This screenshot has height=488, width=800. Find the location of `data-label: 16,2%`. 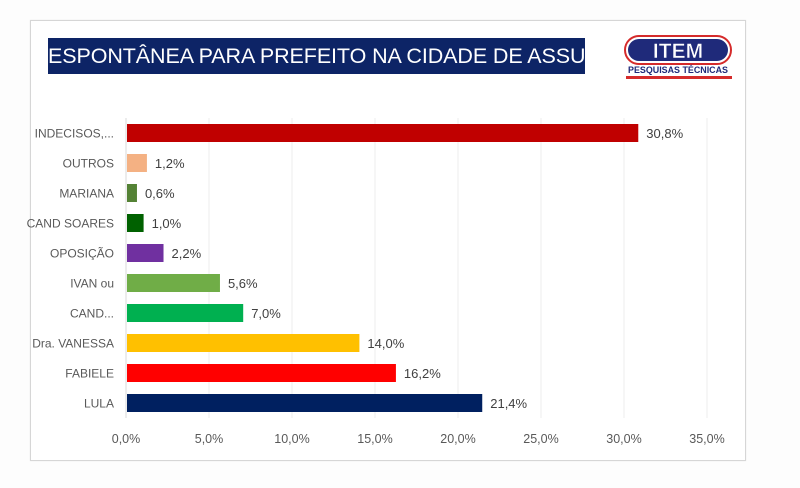

data-label: 16,2% is located at coordinates (422, 373).